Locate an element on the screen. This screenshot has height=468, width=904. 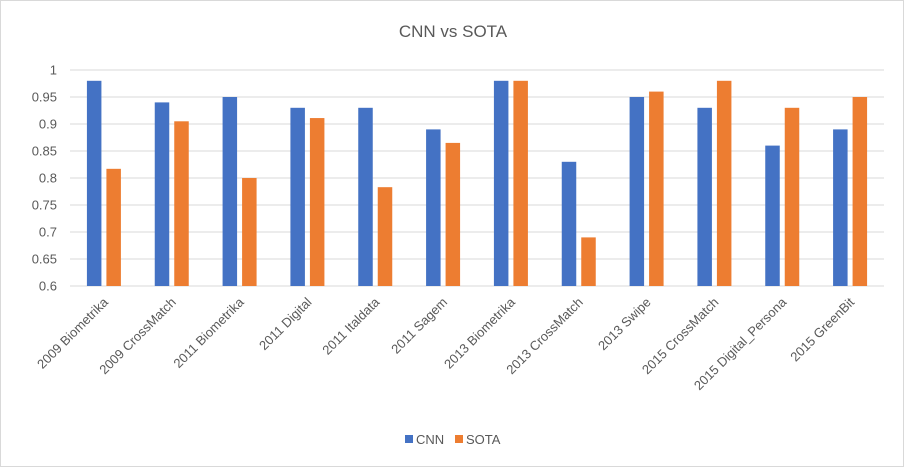
y-tick-label: 0.95 is located at coordinates (44, 97).